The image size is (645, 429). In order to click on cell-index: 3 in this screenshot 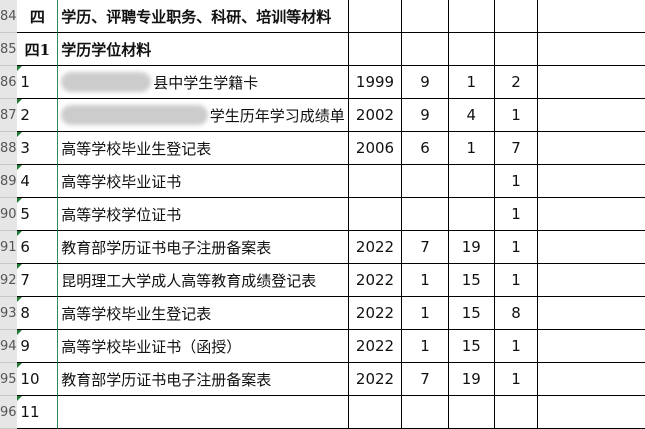, I will do `click(38, 148)`.